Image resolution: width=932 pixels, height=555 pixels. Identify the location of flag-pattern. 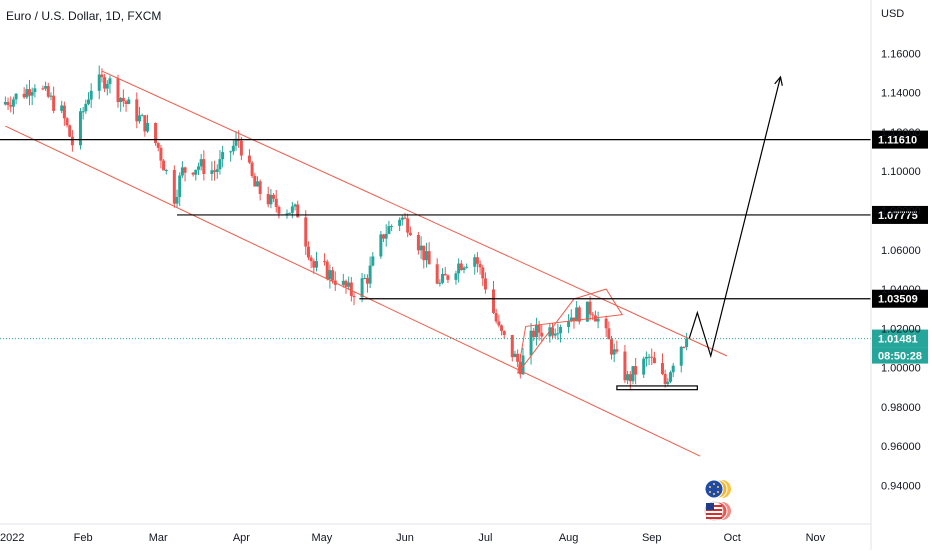
(570, 331).